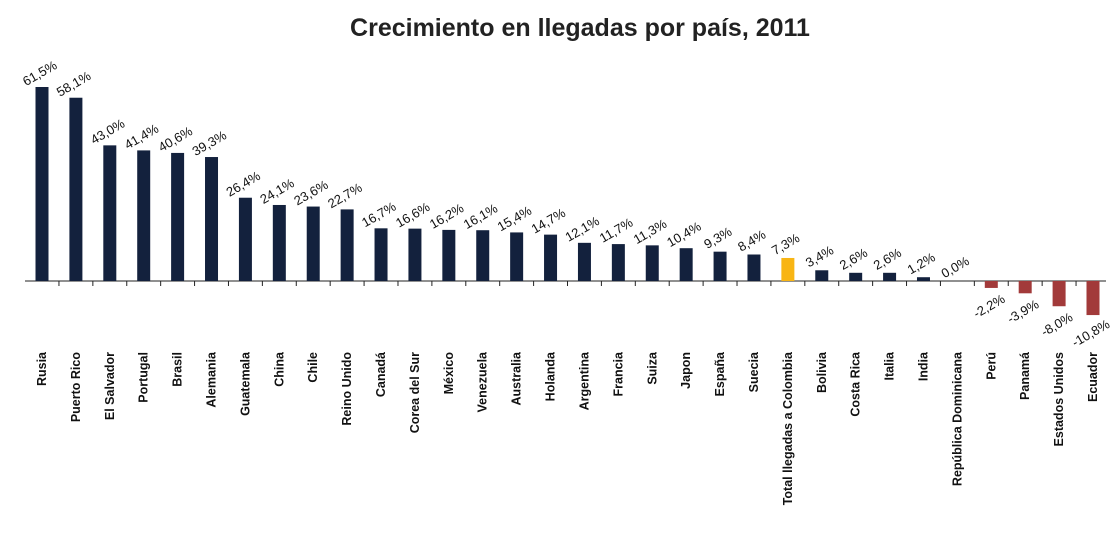 The image size is (1113, 550). I want to click on value-label: 61,5%, so click(40, 73).